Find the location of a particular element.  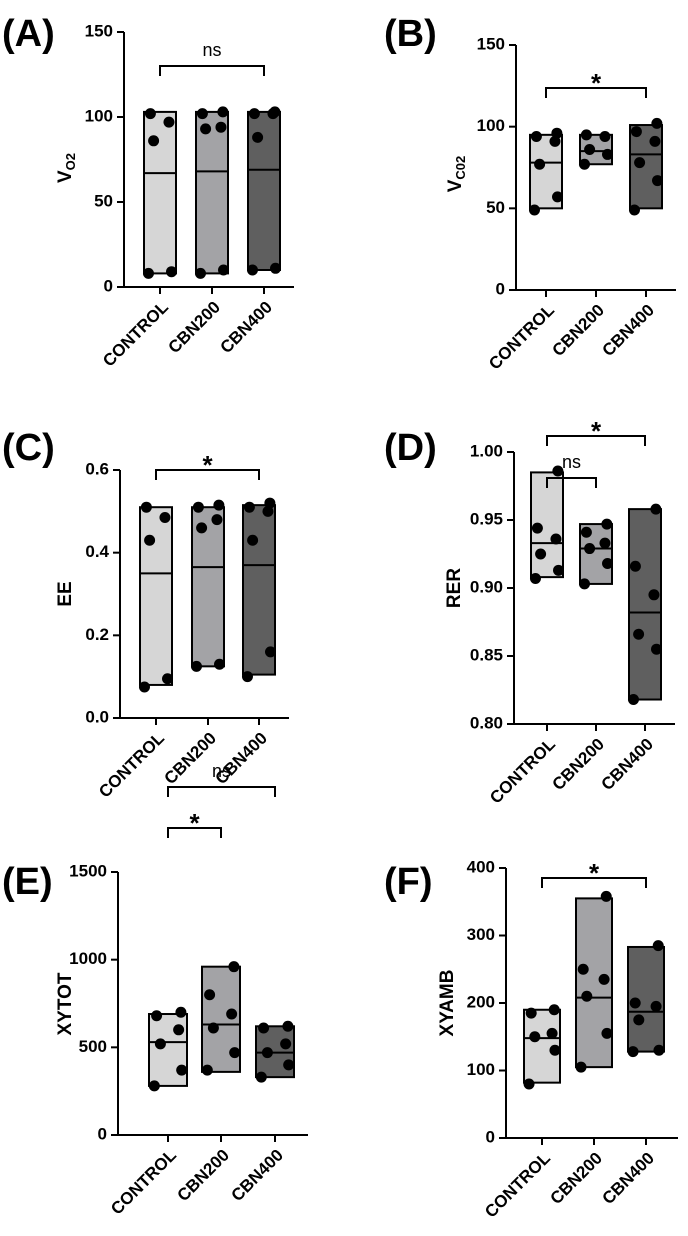

panel-label: (B) is located at coordinates (410, 34).